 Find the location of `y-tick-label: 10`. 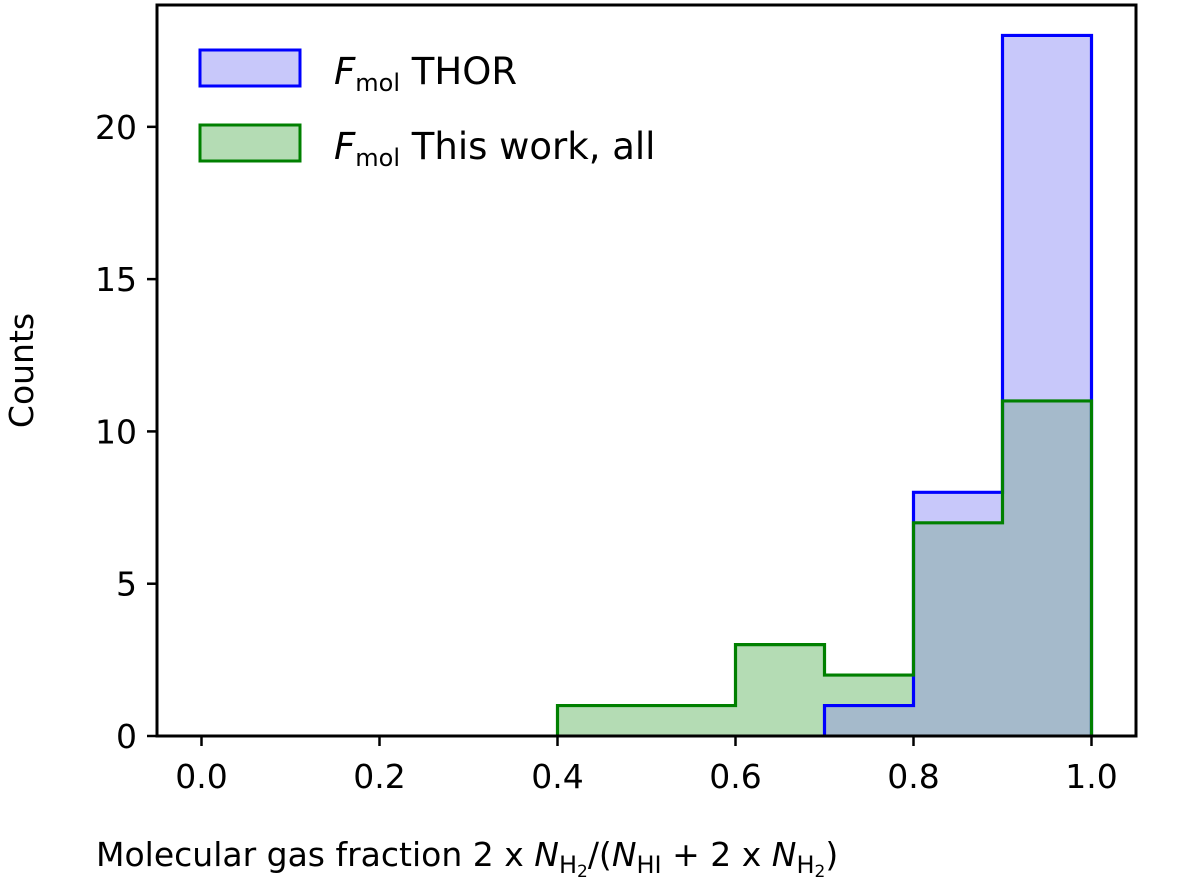

y-tick-label: 10 is located at coordinates (116, 431).